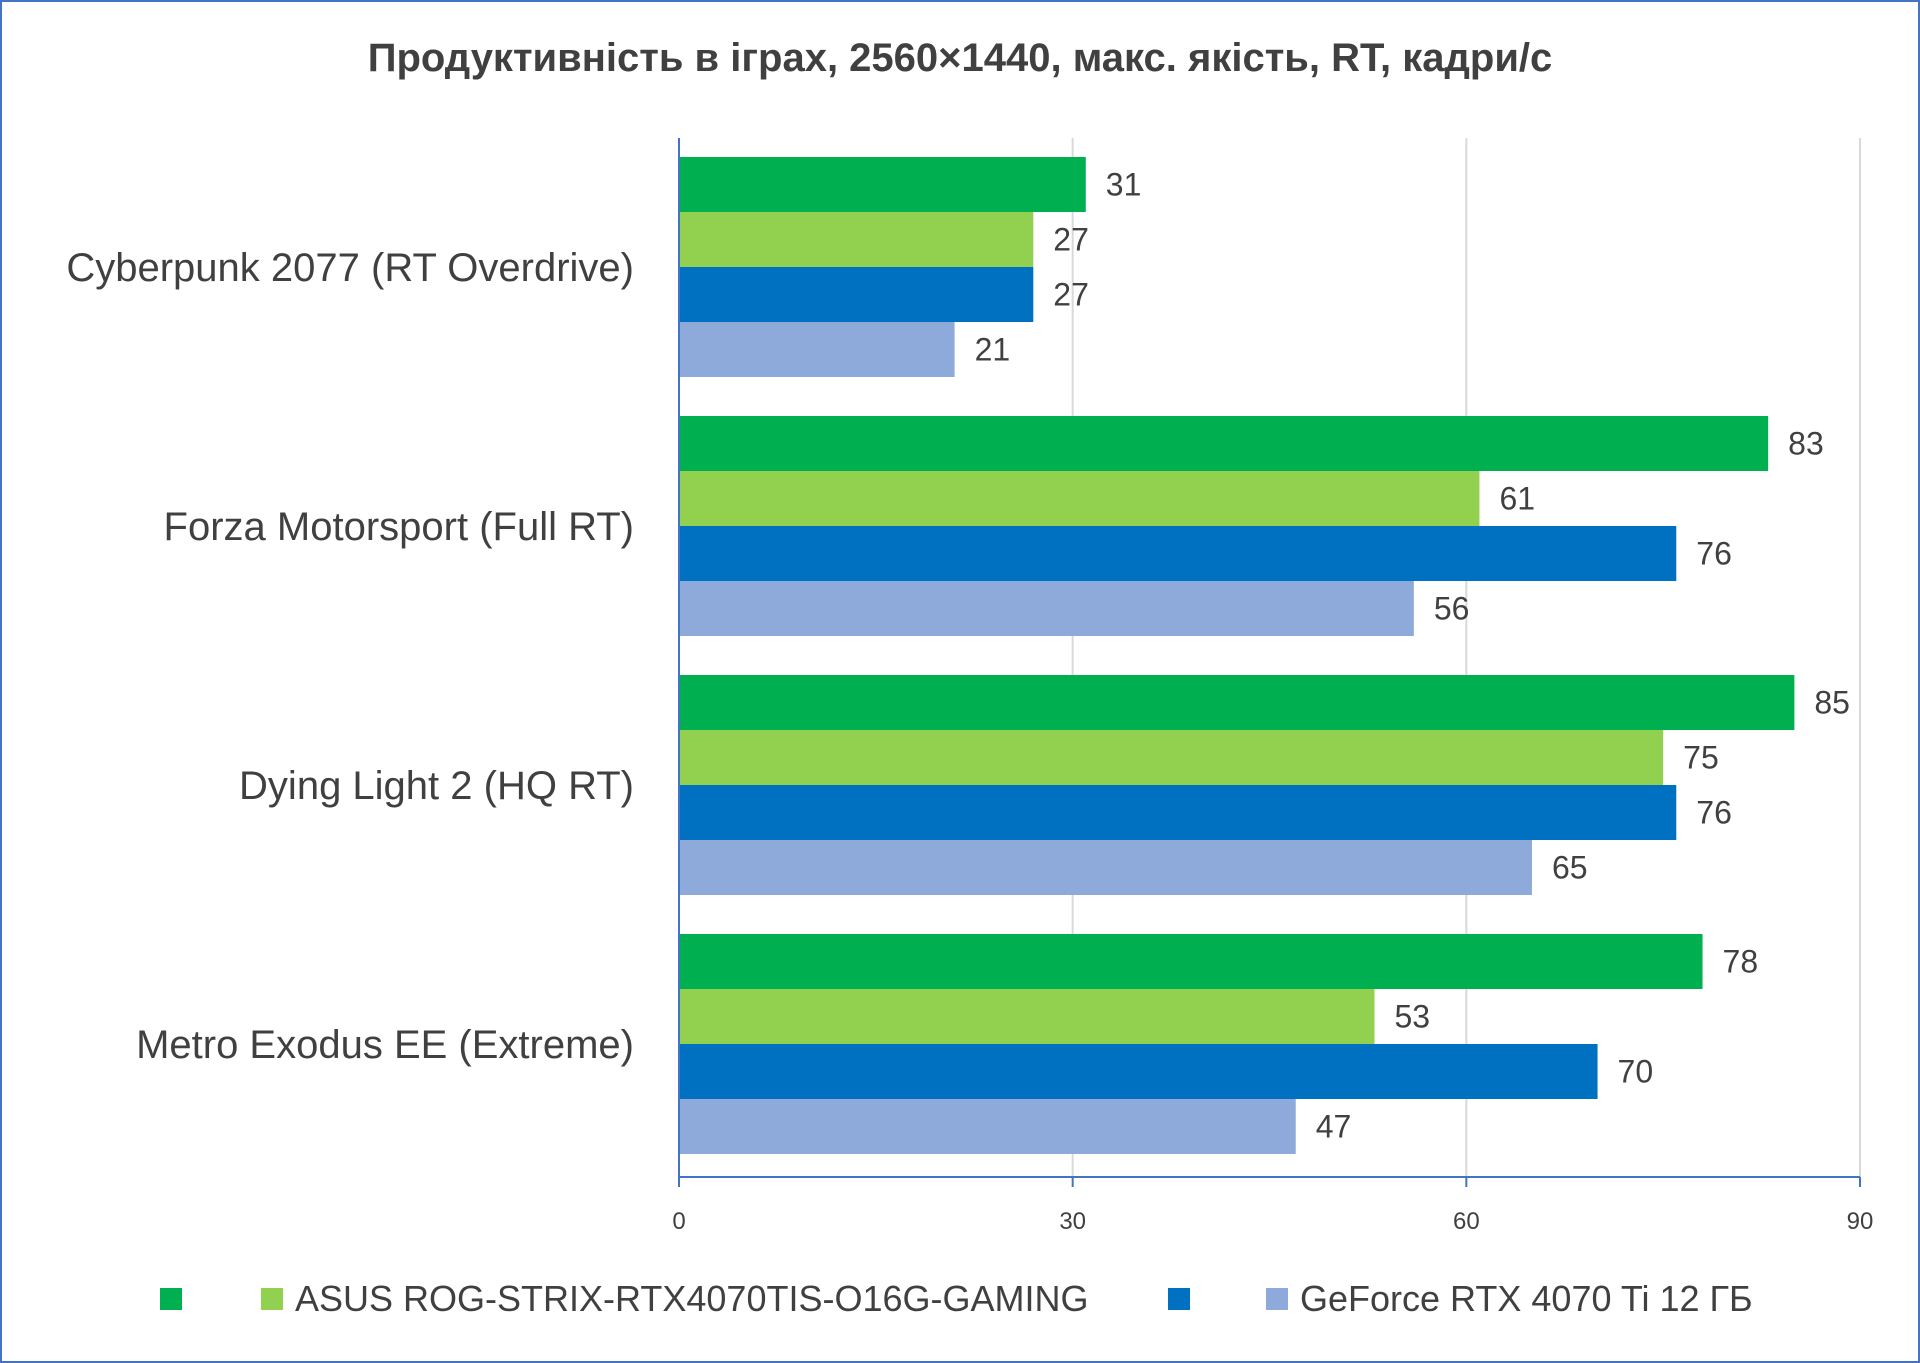 The width and height of the screenshot is (1920, 1363). I want to click on x-tick-label-30: 30, so click(1072, 1221).